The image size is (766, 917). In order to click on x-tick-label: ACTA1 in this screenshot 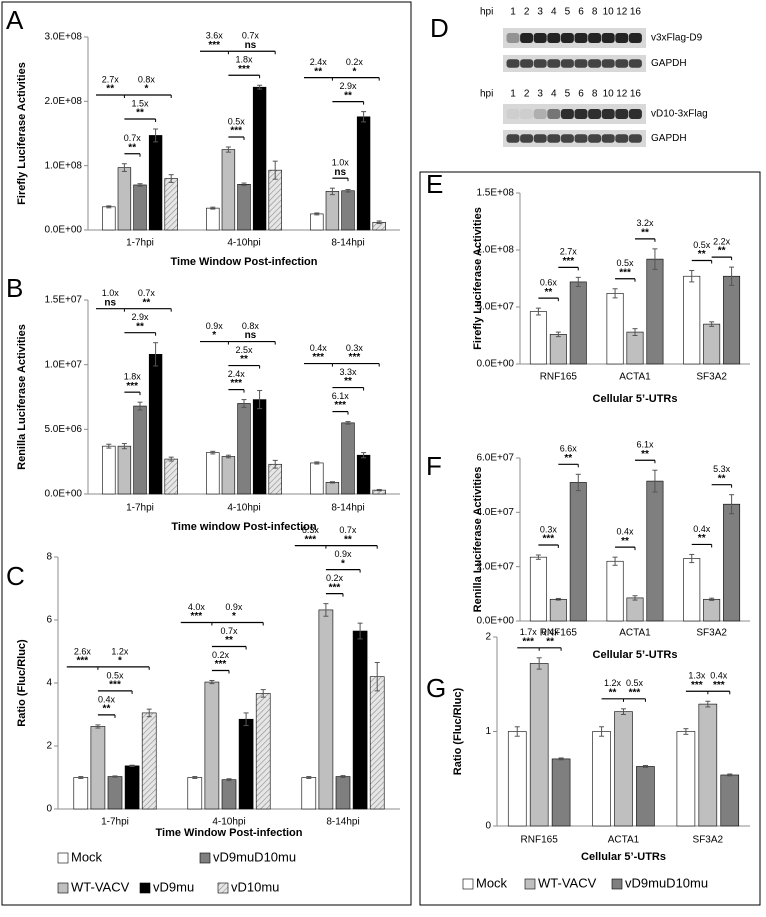, I will do `click(624, 840)`.